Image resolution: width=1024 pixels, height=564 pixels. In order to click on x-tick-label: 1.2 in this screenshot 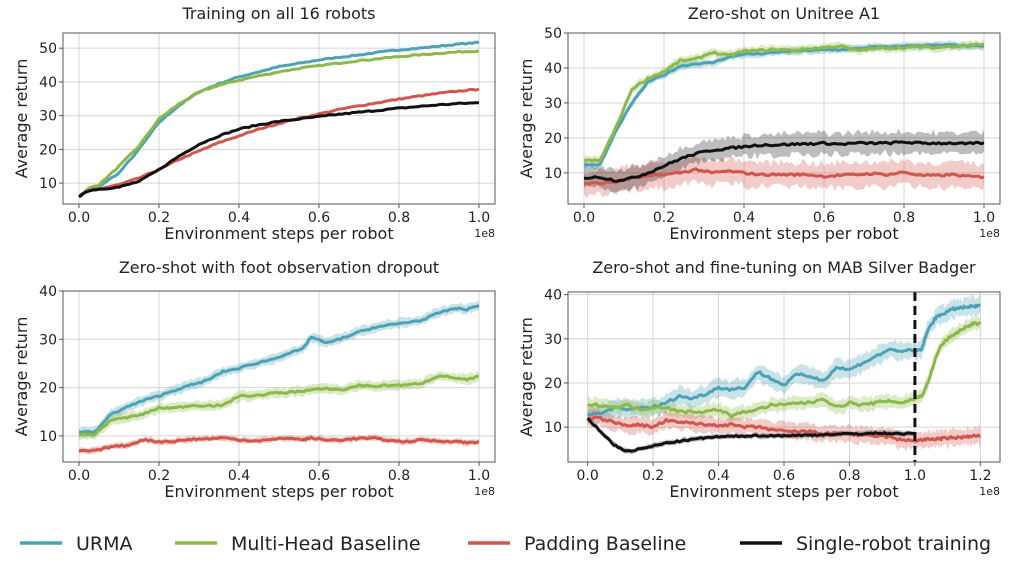, I will do `click(980, 476)`.